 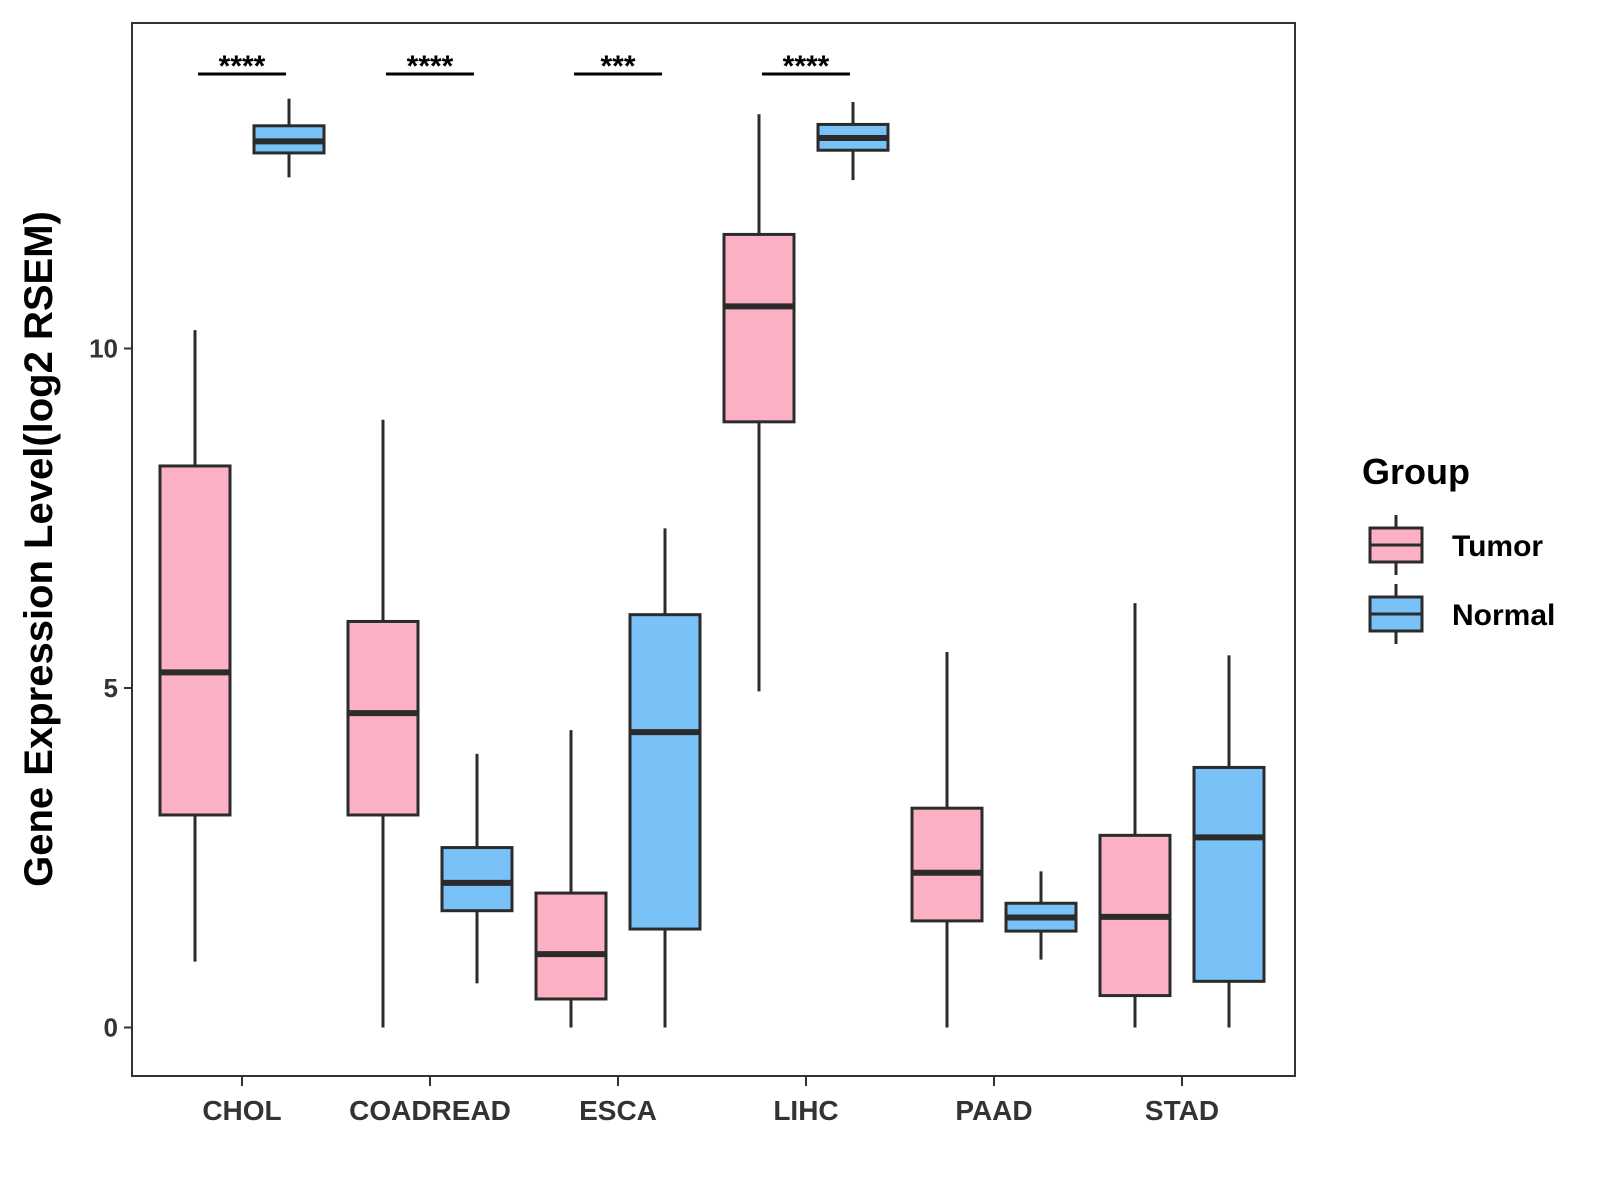 What do you see at coordinates (571, 879) in the screenshot?
I see `box-esca-tumor` at bounding box center [571, 879].